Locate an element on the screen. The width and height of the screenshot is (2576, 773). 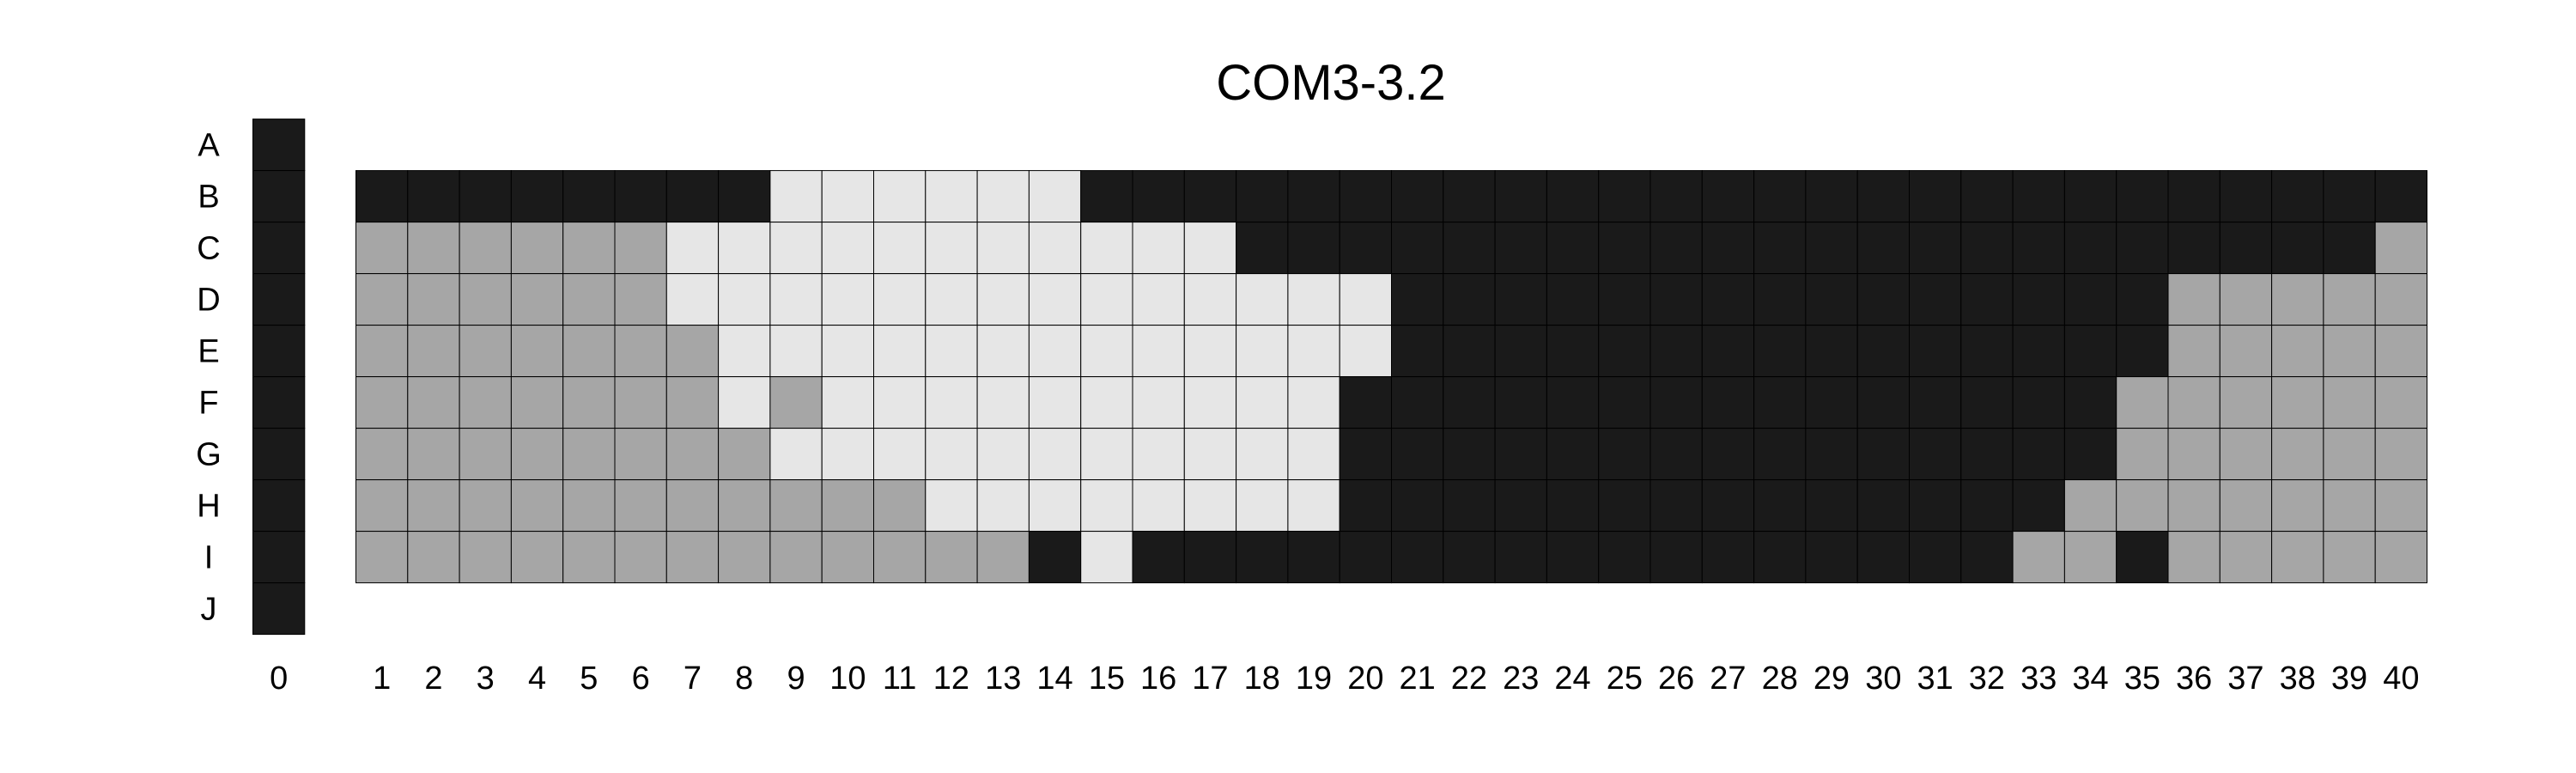
column-label-14: 14 is located at coordinates (1054, 678).